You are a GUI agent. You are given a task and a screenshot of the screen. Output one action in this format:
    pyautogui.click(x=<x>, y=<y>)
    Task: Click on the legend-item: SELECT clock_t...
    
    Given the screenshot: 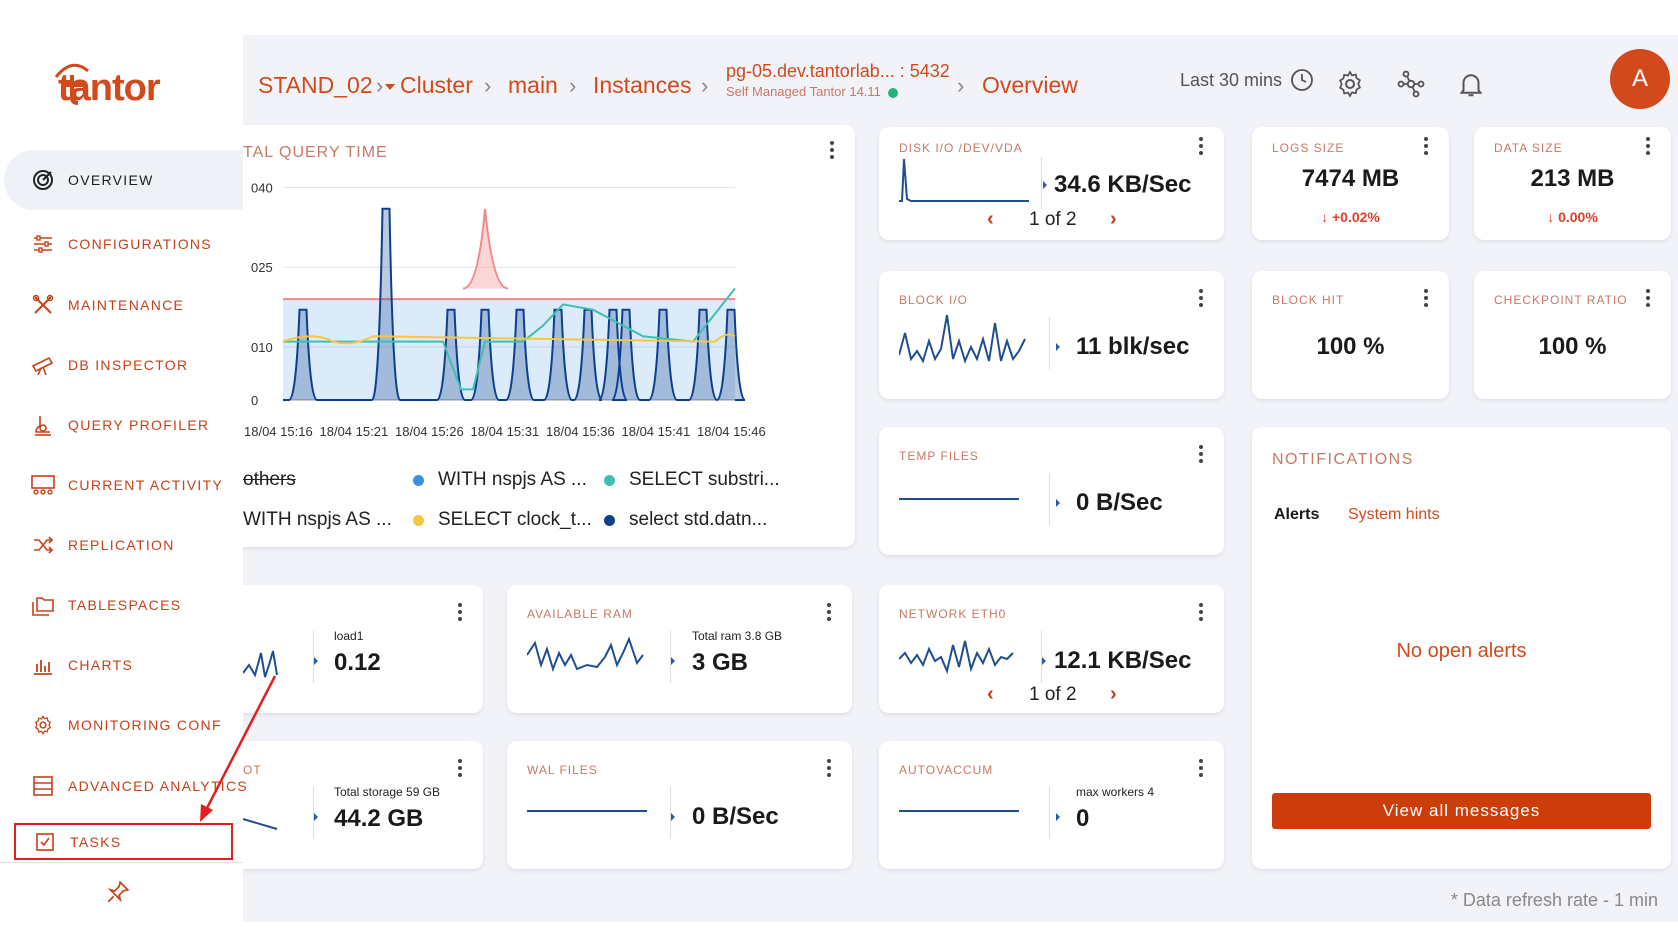 What is the action you would take?
    pyautogui.click(x=502, y=520)
    